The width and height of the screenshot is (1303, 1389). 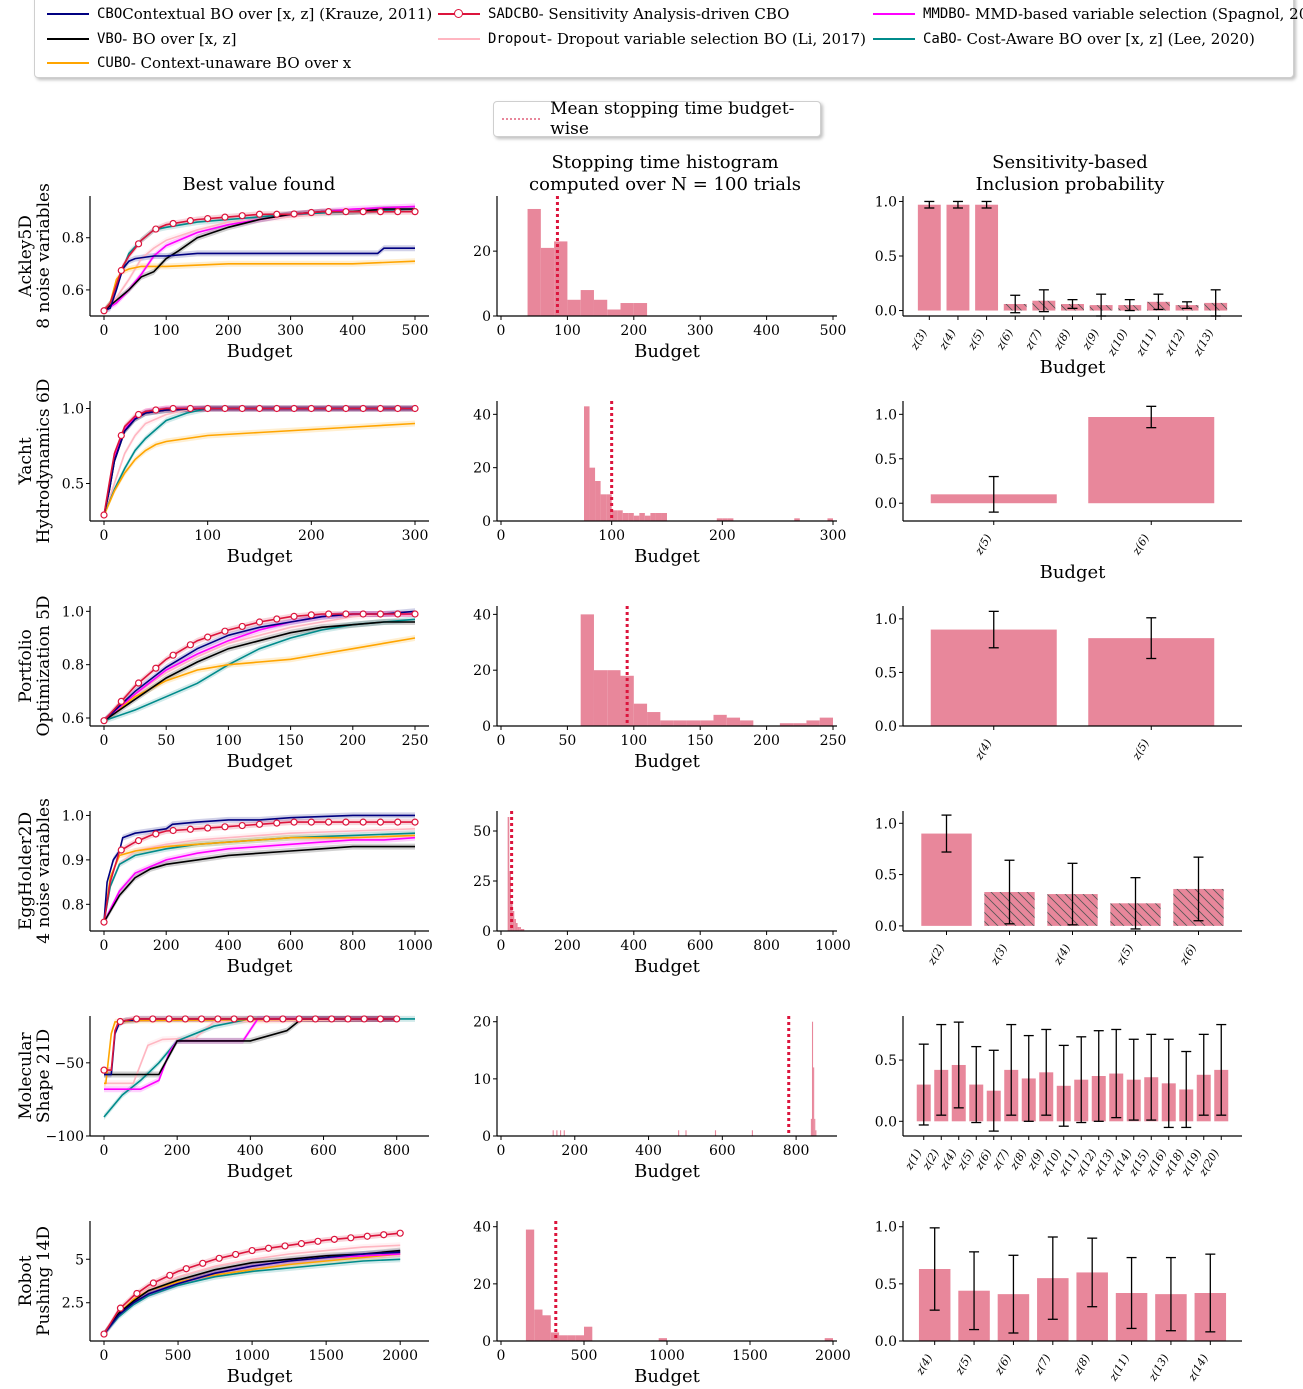 I want to click on legend-code: VBO, so click(x=110, y=39).